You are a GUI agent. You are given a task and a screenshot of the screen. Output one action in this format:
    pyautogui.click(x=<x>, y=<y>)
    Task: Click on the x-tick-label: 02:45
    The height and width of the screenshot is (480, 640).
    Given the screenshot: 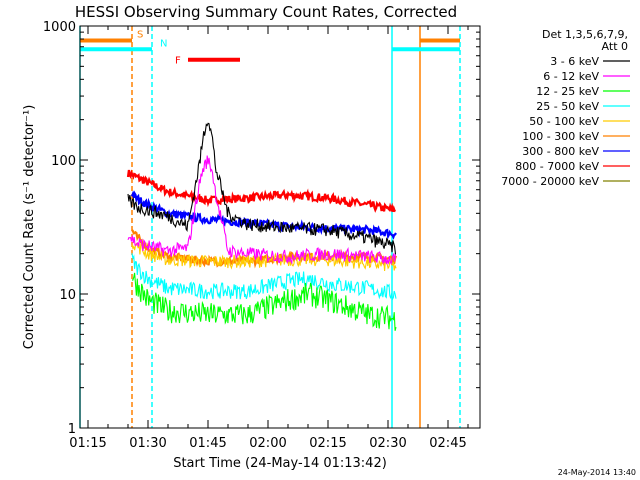 What is the action you would take?
    pyautogui.click(x=447, y=443)
    